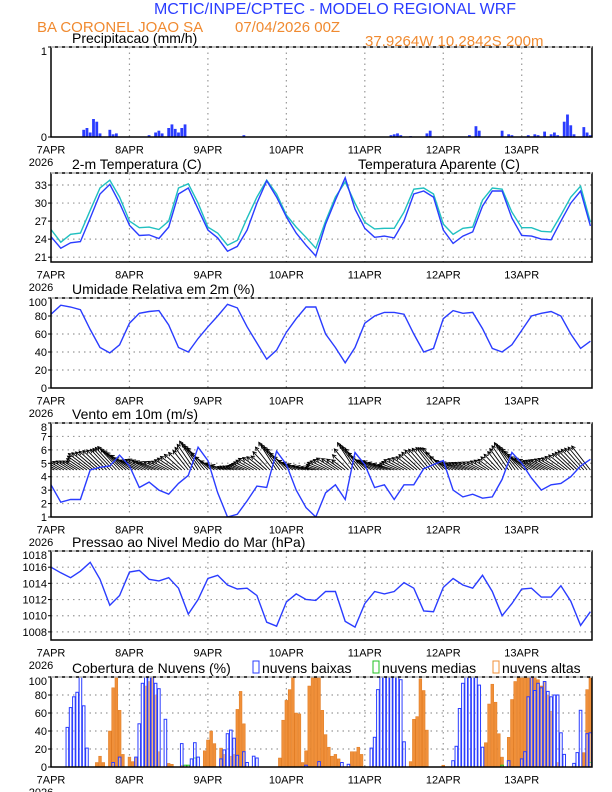 The width and height of the screenshot is (612, 792). What do you see at coordinates (38, 682) in the screenshot?
I see `y-tick-label: 100` at bounding box center [38, 682].